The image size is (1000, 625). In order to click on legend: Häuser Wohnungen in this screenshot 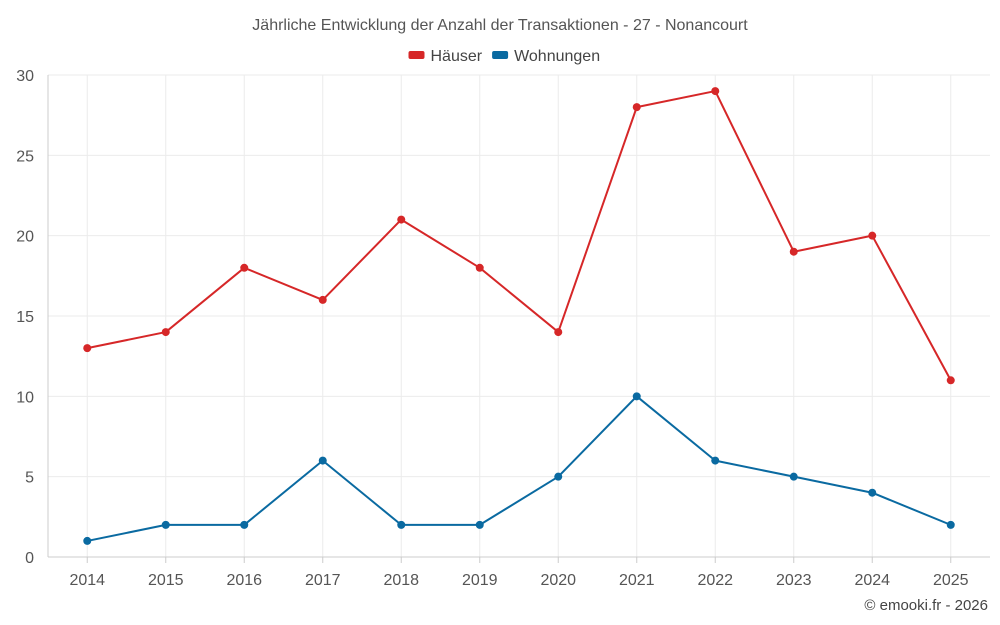, I will do `click(504, 56)`.